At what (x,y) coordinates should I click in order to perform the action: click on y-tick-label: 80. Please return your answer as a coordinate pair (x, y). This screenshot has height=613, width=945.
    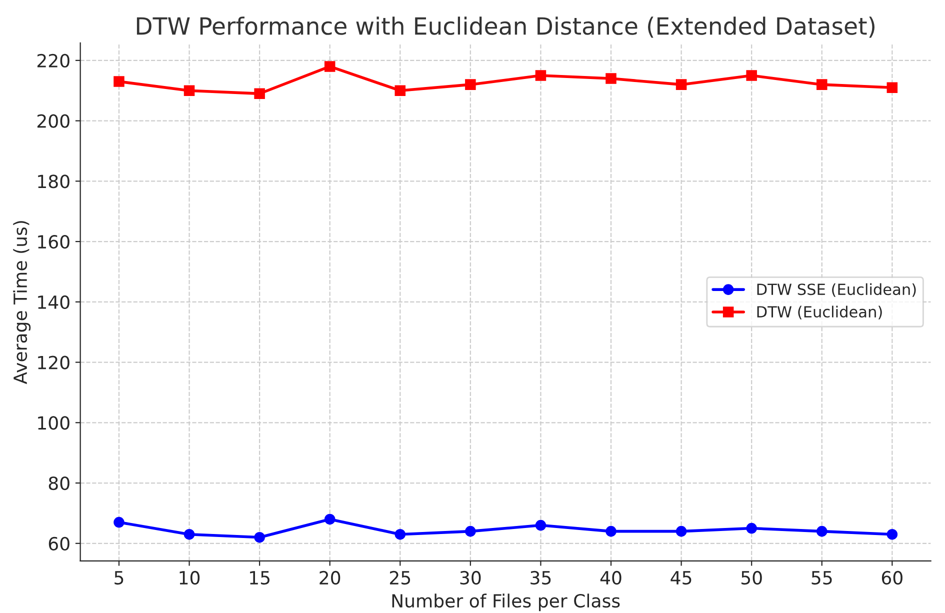
    Looking at the image, I should click on (59, 483).